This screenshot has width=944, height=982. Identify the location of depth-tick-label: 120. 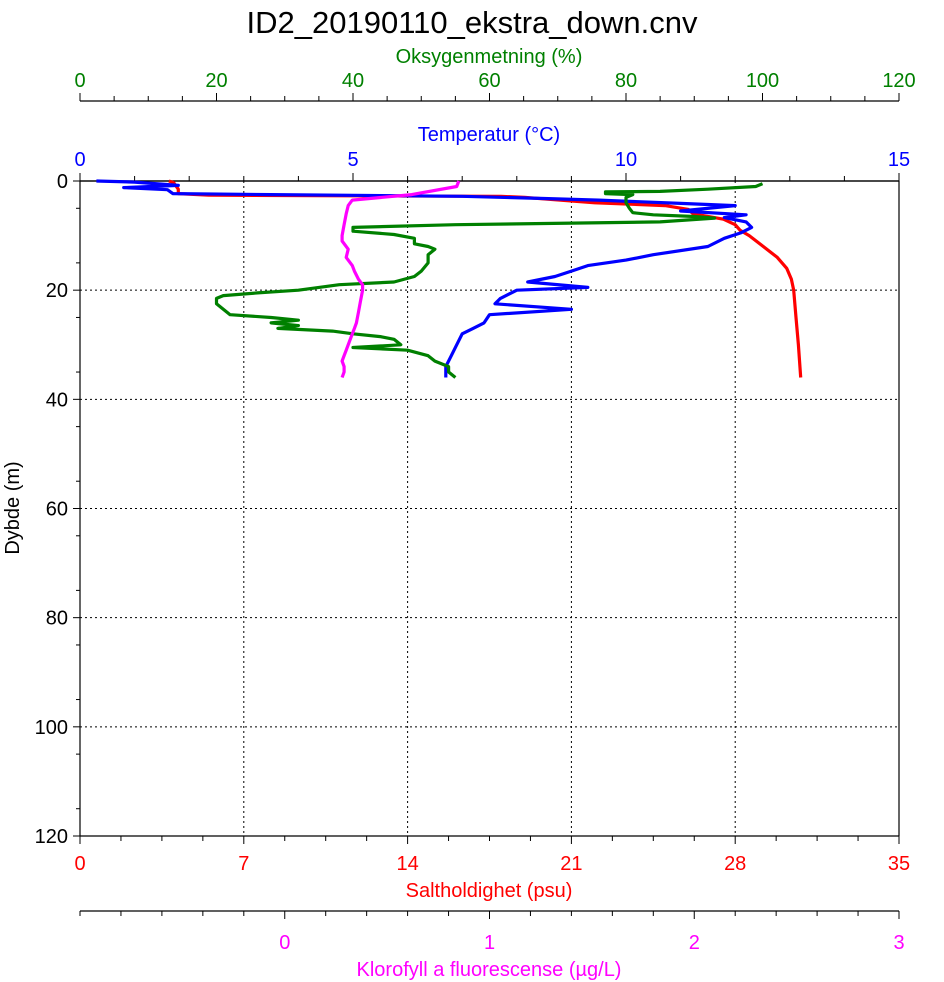
(51, 837).